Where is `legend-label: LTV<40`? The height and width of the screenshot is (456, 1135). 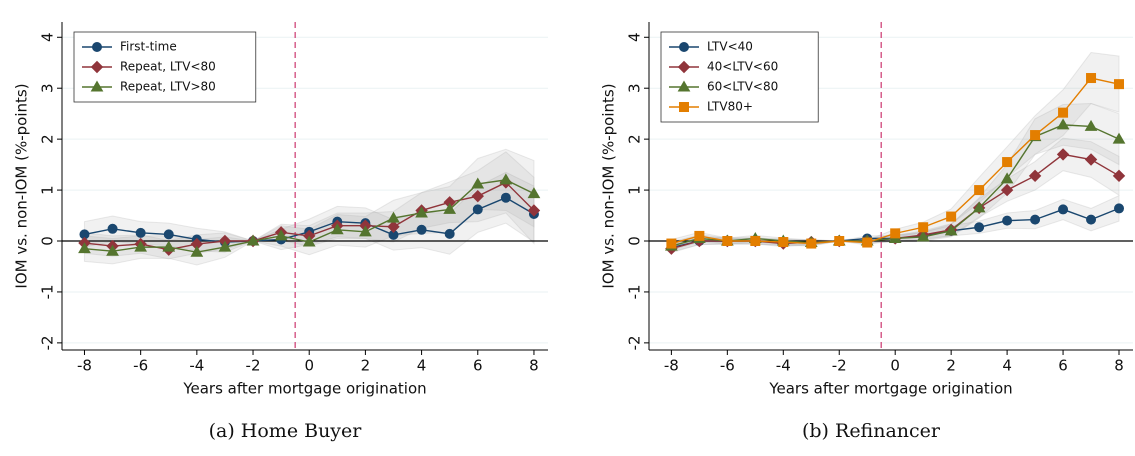 legend-label: LTV<40 is located at coordinates (730, 47).